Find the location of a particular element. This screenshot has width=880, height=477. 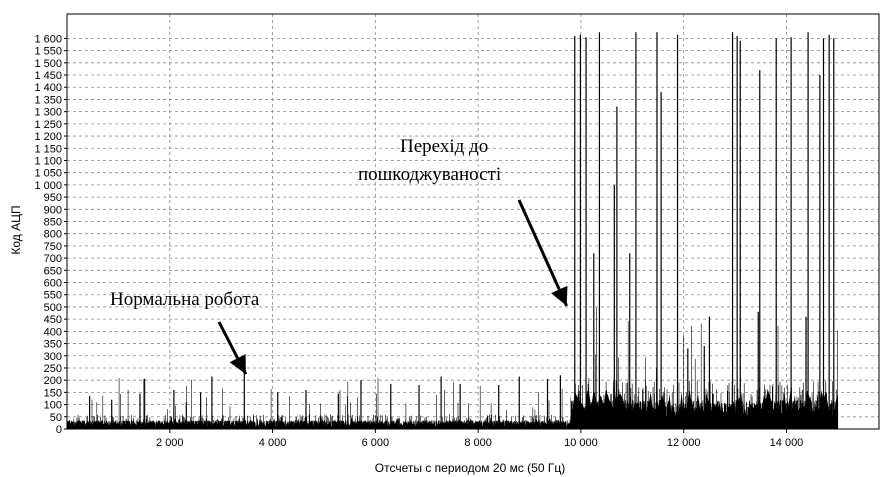

y-tick-label: 700 is located at coordinates (53, 259).